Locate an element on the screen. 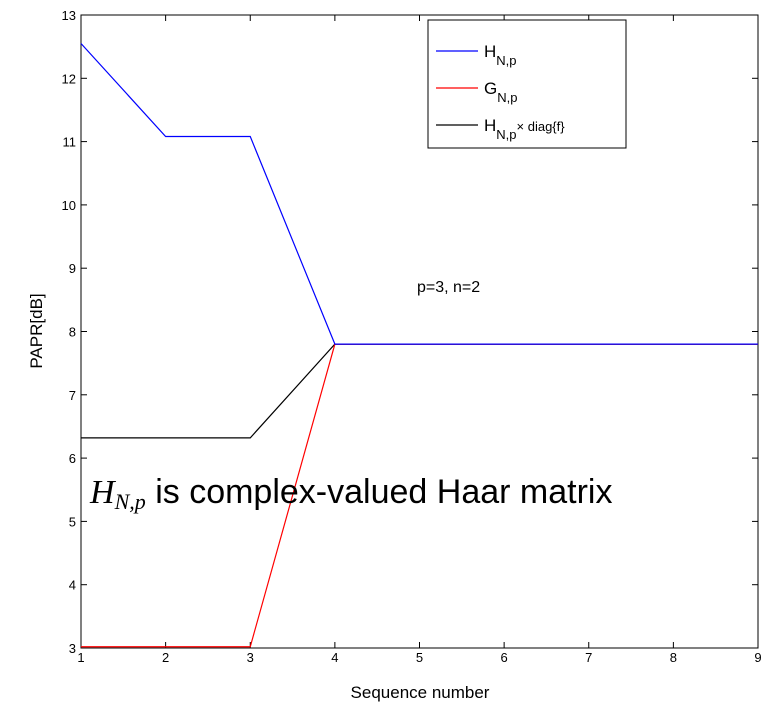 The height and width of the screenshot is (713, 765). legend-label: HN,p× diag{f} is located at coordinates (524, 129).